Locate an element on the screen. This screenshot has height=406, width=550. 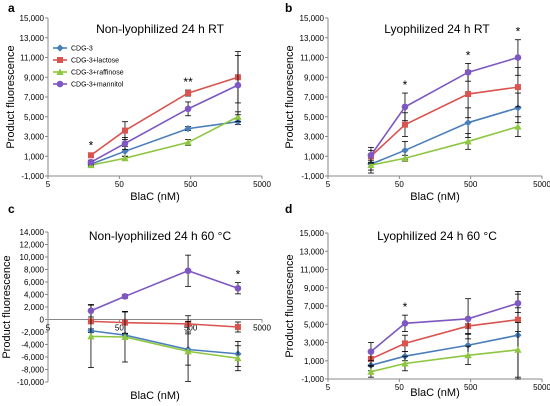
y-tick-label: 2,000 is located at coordinates (34, 307).